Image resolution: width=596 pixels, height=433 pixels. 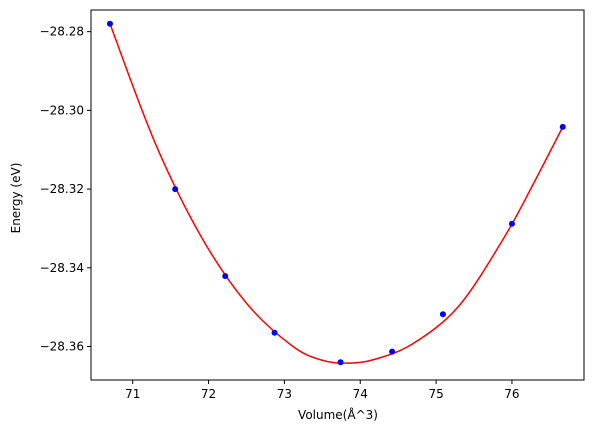 I want to click on y-axis-ticks: −28.28 −28.30 −28.32 −28.34 −28.36, so click(x=65, y=189).